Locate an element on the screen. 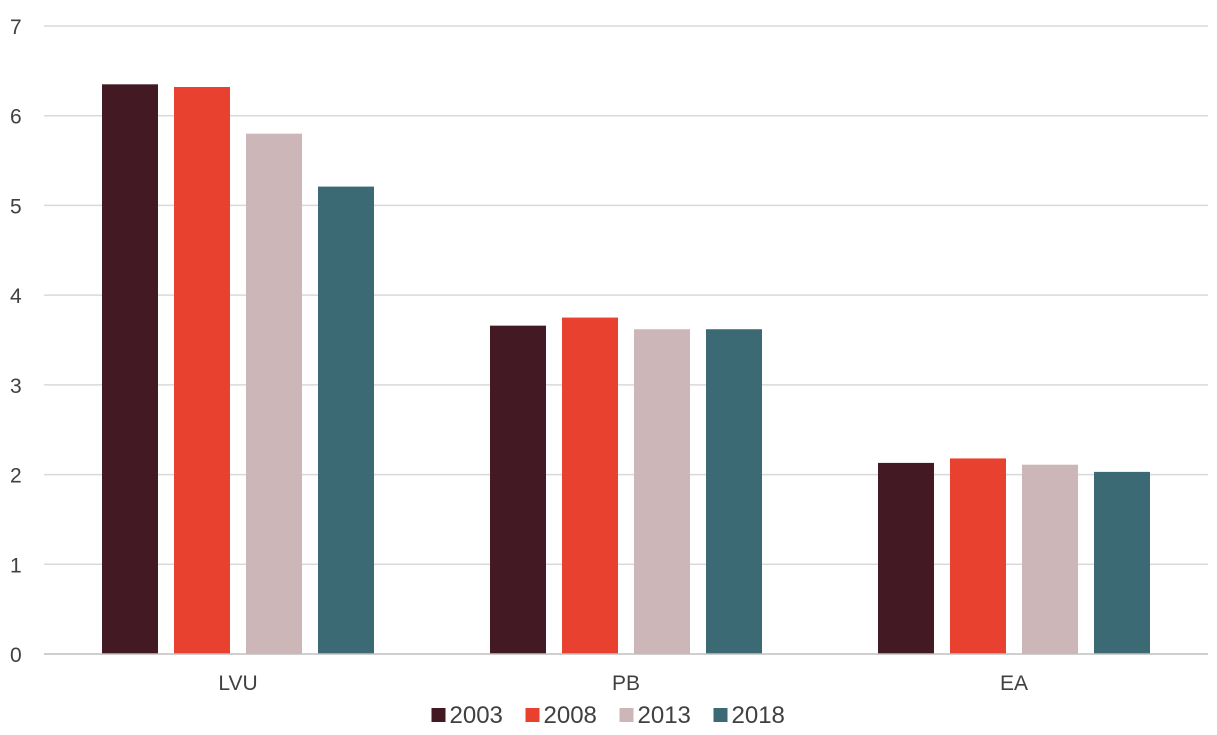 Image resolution: width=1217 pixels, height=735 pixels. x-tick-label: EA is located at coordinates (1014, 683).